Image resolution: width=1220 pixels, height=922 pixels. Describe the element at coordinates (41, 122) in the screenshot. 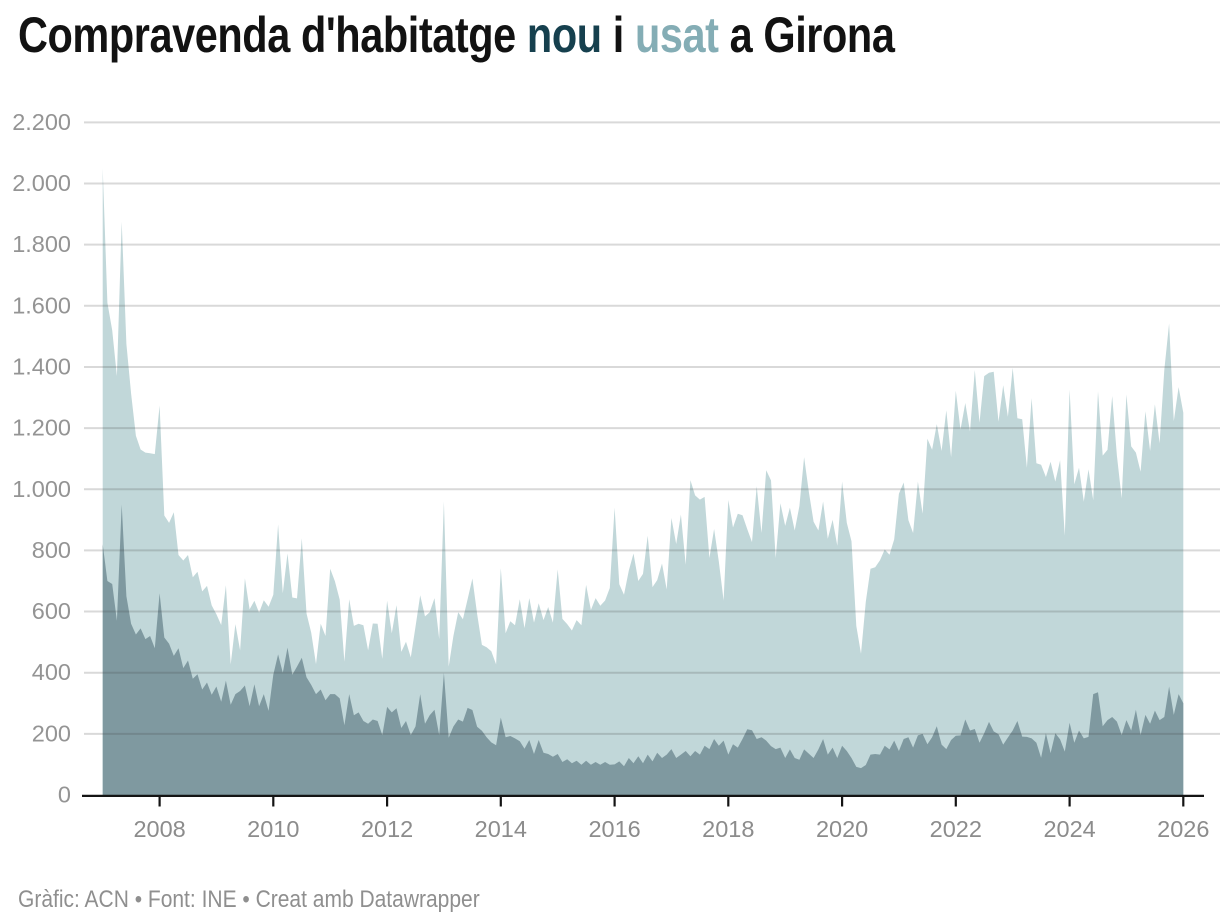

I see `svg-text: 2.200` at that location.